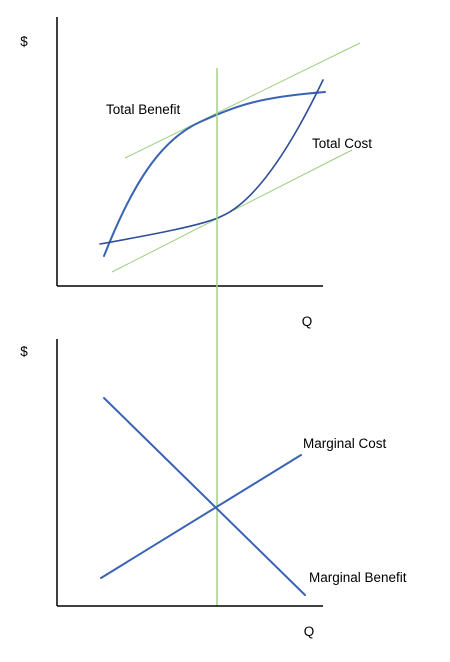 The width and height of the screenshot is (450, 662). What do you see at coordinates (342, 143) in the screenshot?
I see `total-cost-label: Total Cost` at bounding box center [342, 143].